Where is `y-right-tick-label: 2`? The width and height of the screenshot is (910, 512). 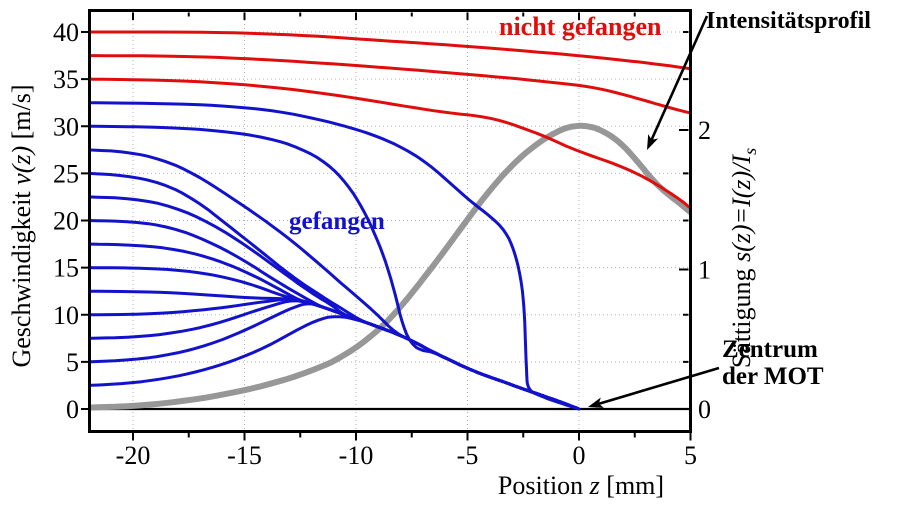
y-right-tick-label: 2 is located at coordinates (704, 130).